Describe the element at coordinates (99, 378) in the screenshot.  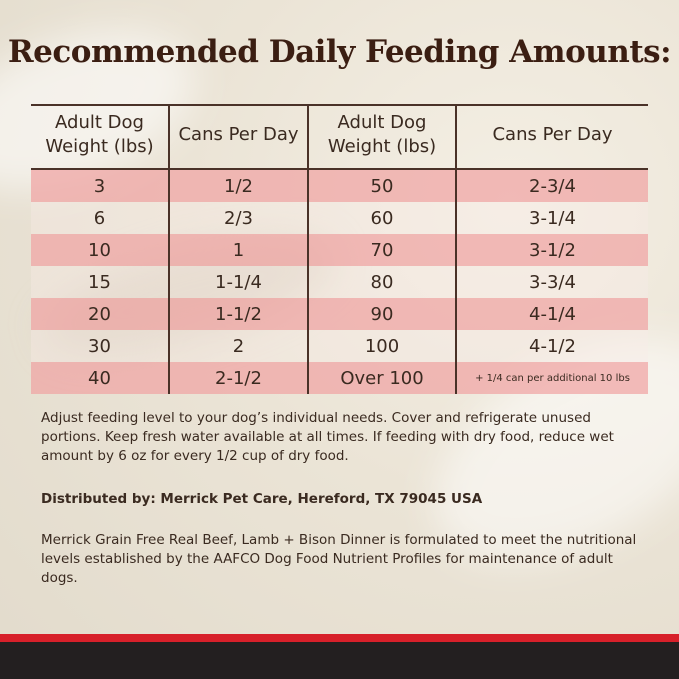
I see `table-cell: 40` at that location.